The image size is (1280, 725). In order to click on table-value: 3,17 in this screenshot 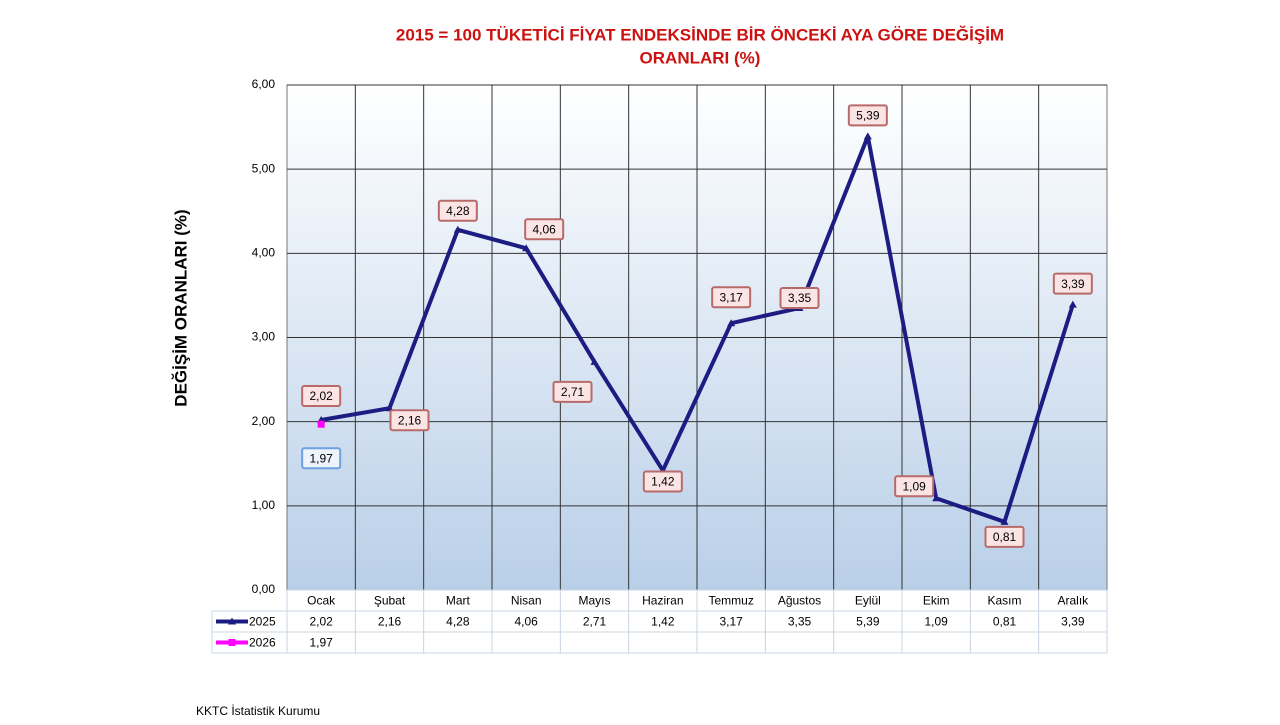, I will do `click(731, 622)`.